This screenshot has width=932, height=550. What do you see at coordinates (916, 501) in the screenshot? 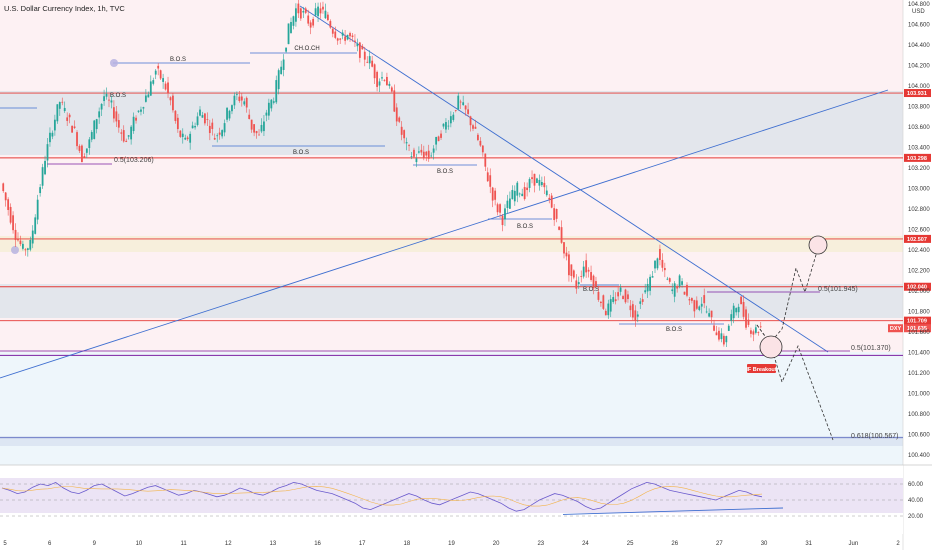
I see `rsi-tick-label: 40.00` at bounding box center [916, 501].